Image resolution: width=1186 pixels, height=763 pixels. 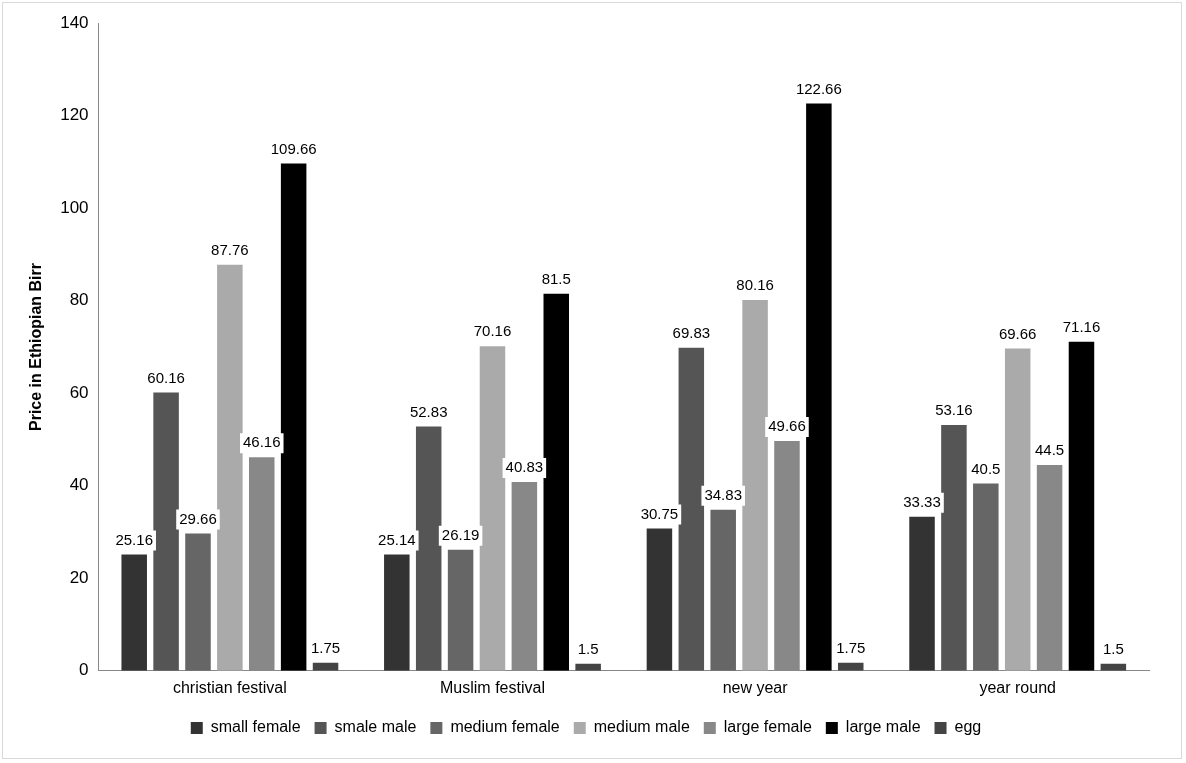 What do you see at coordinates (691, 332) in the screenshot?
I see `data-label: 69.83` at bounding box center [691, 332].